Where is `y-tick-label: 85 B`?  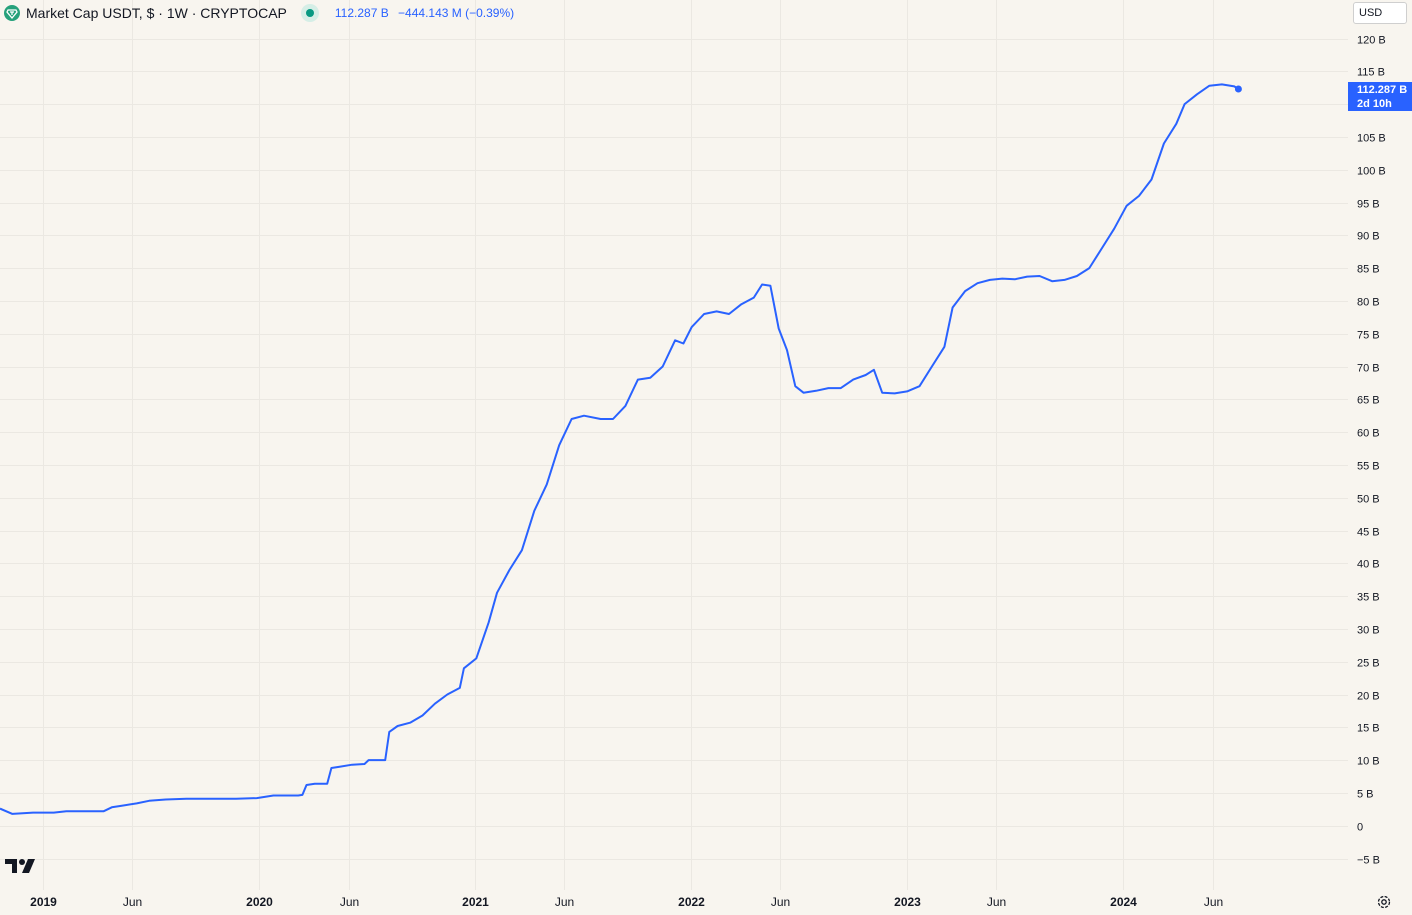
y-tick-label: 85 B is located at coordinates (1368, 270).